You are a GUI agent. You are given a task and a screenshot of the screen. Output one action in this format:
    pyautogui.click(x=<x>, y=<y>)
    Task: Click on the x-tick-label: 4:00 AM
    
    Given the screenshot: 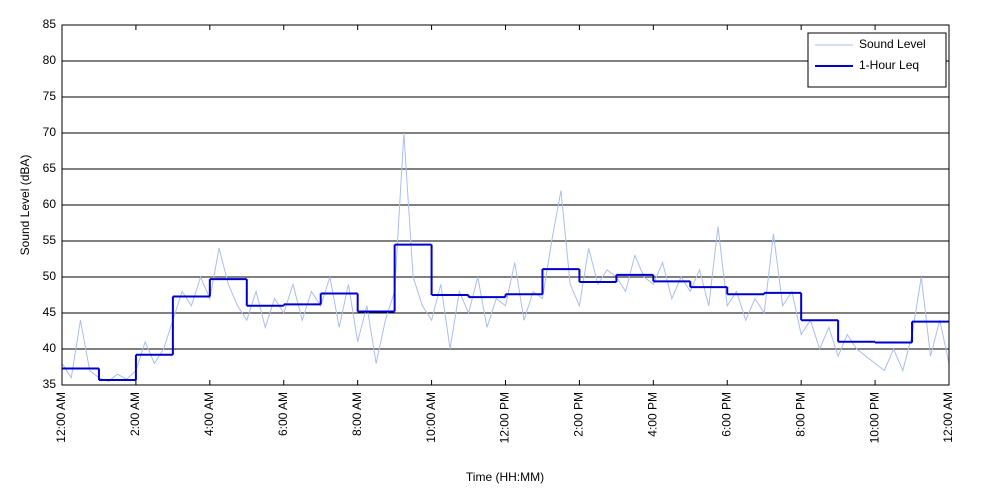 What is the action you would take?
    pyautogui.click(x=209, y=414)
    